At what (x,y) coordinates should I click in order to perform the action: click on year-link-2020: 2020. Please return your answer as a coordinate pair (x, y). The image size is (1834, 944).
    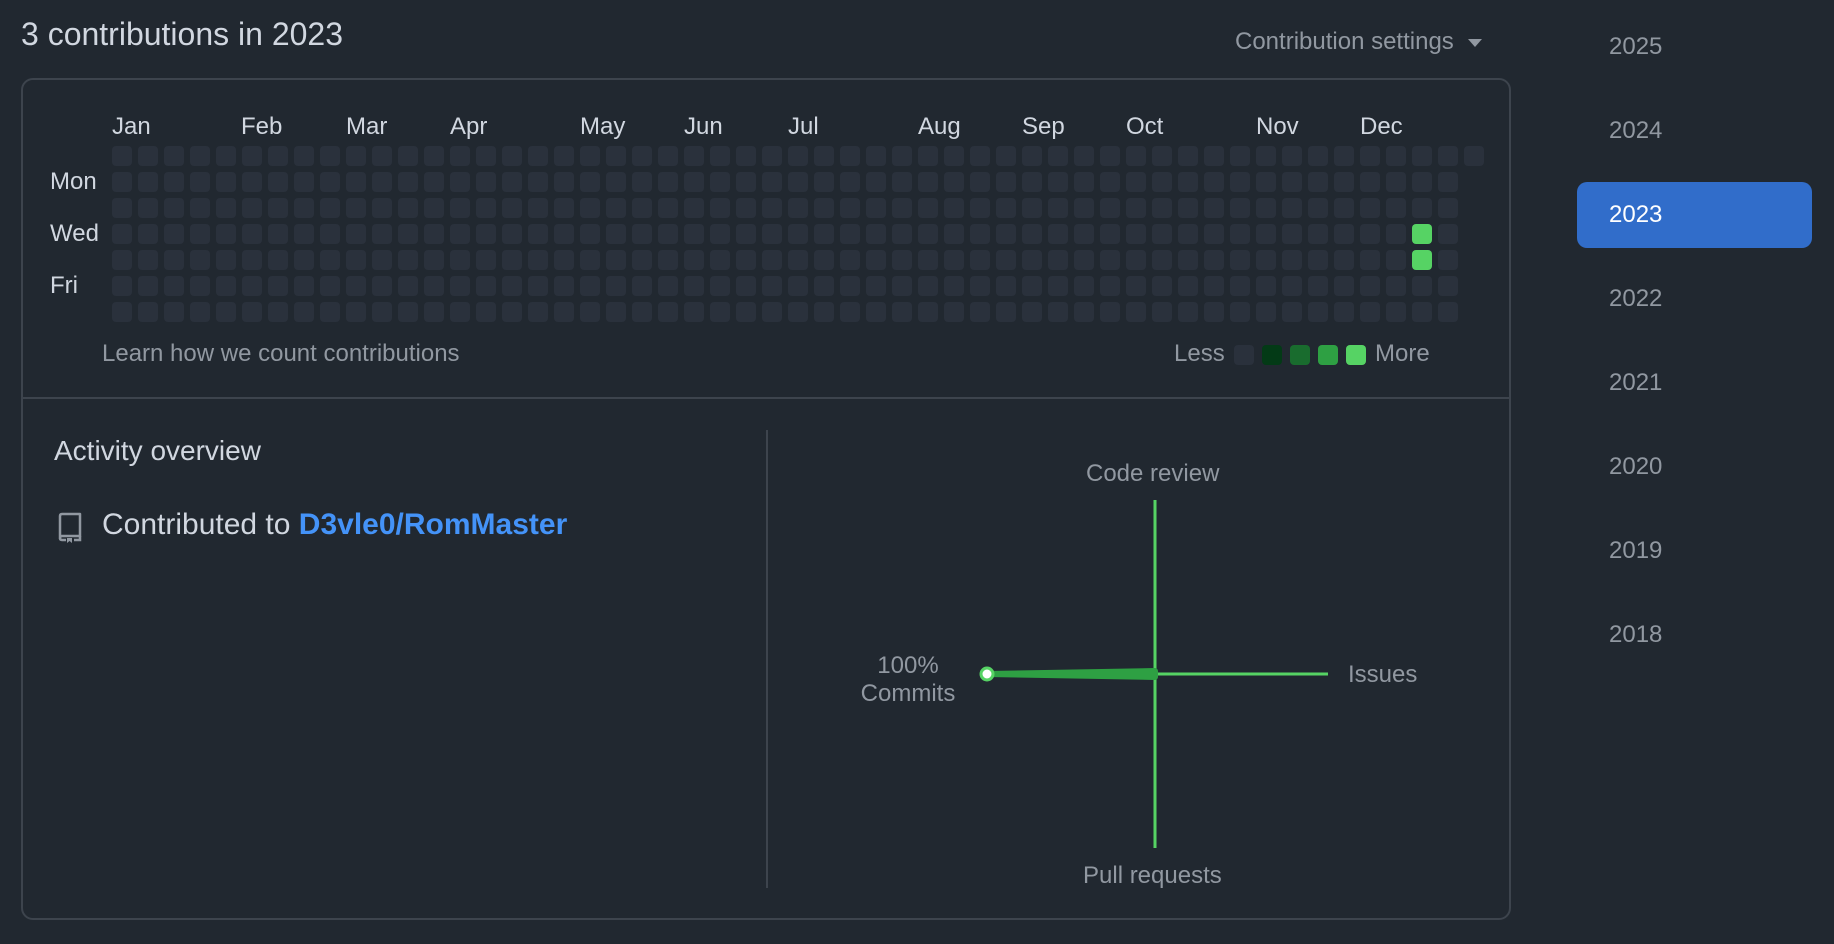
    Looking at the image, I should click on (1636, 466).